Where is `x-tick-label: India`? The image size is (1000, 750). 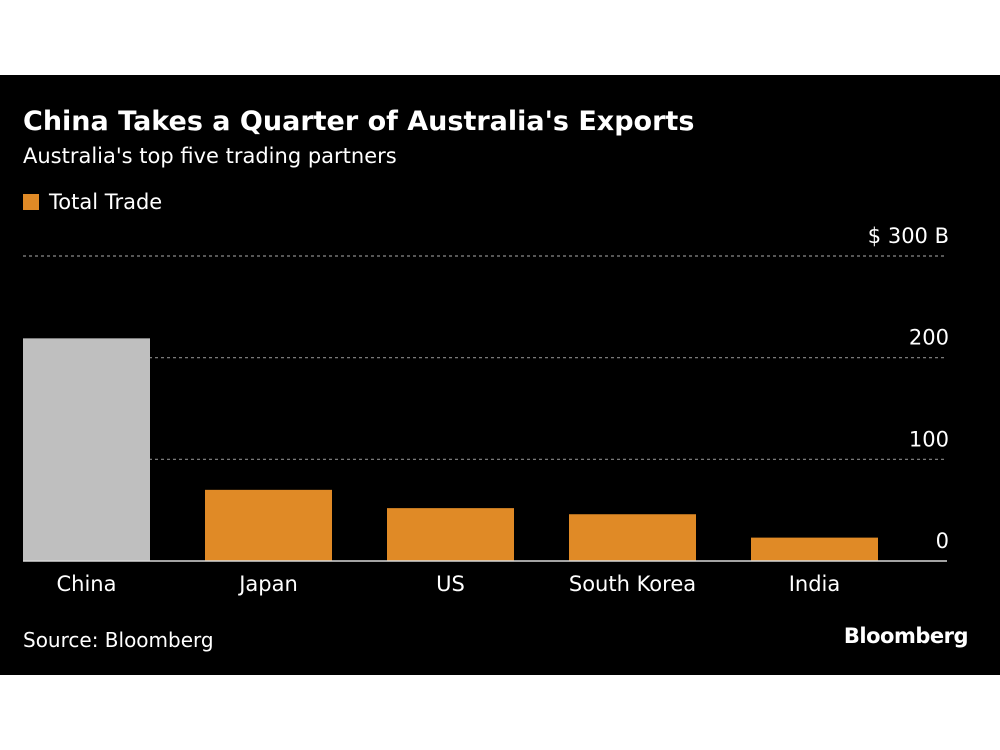
x-tick-label: India is located at coordinates (815, 584).